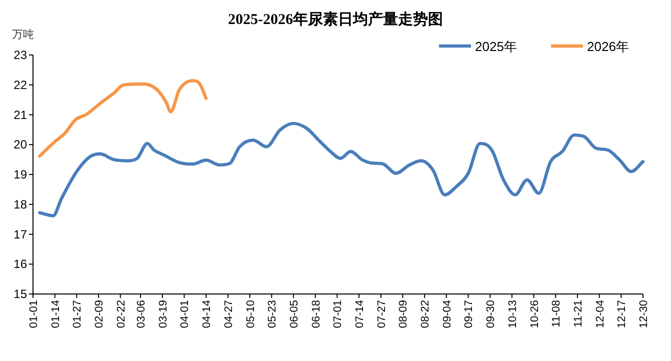 This screenshot has width=671, height=361. Describe the element at coordinates (207, 314) in the screenshot. I see `x-tick-label: 04-14` at that location.